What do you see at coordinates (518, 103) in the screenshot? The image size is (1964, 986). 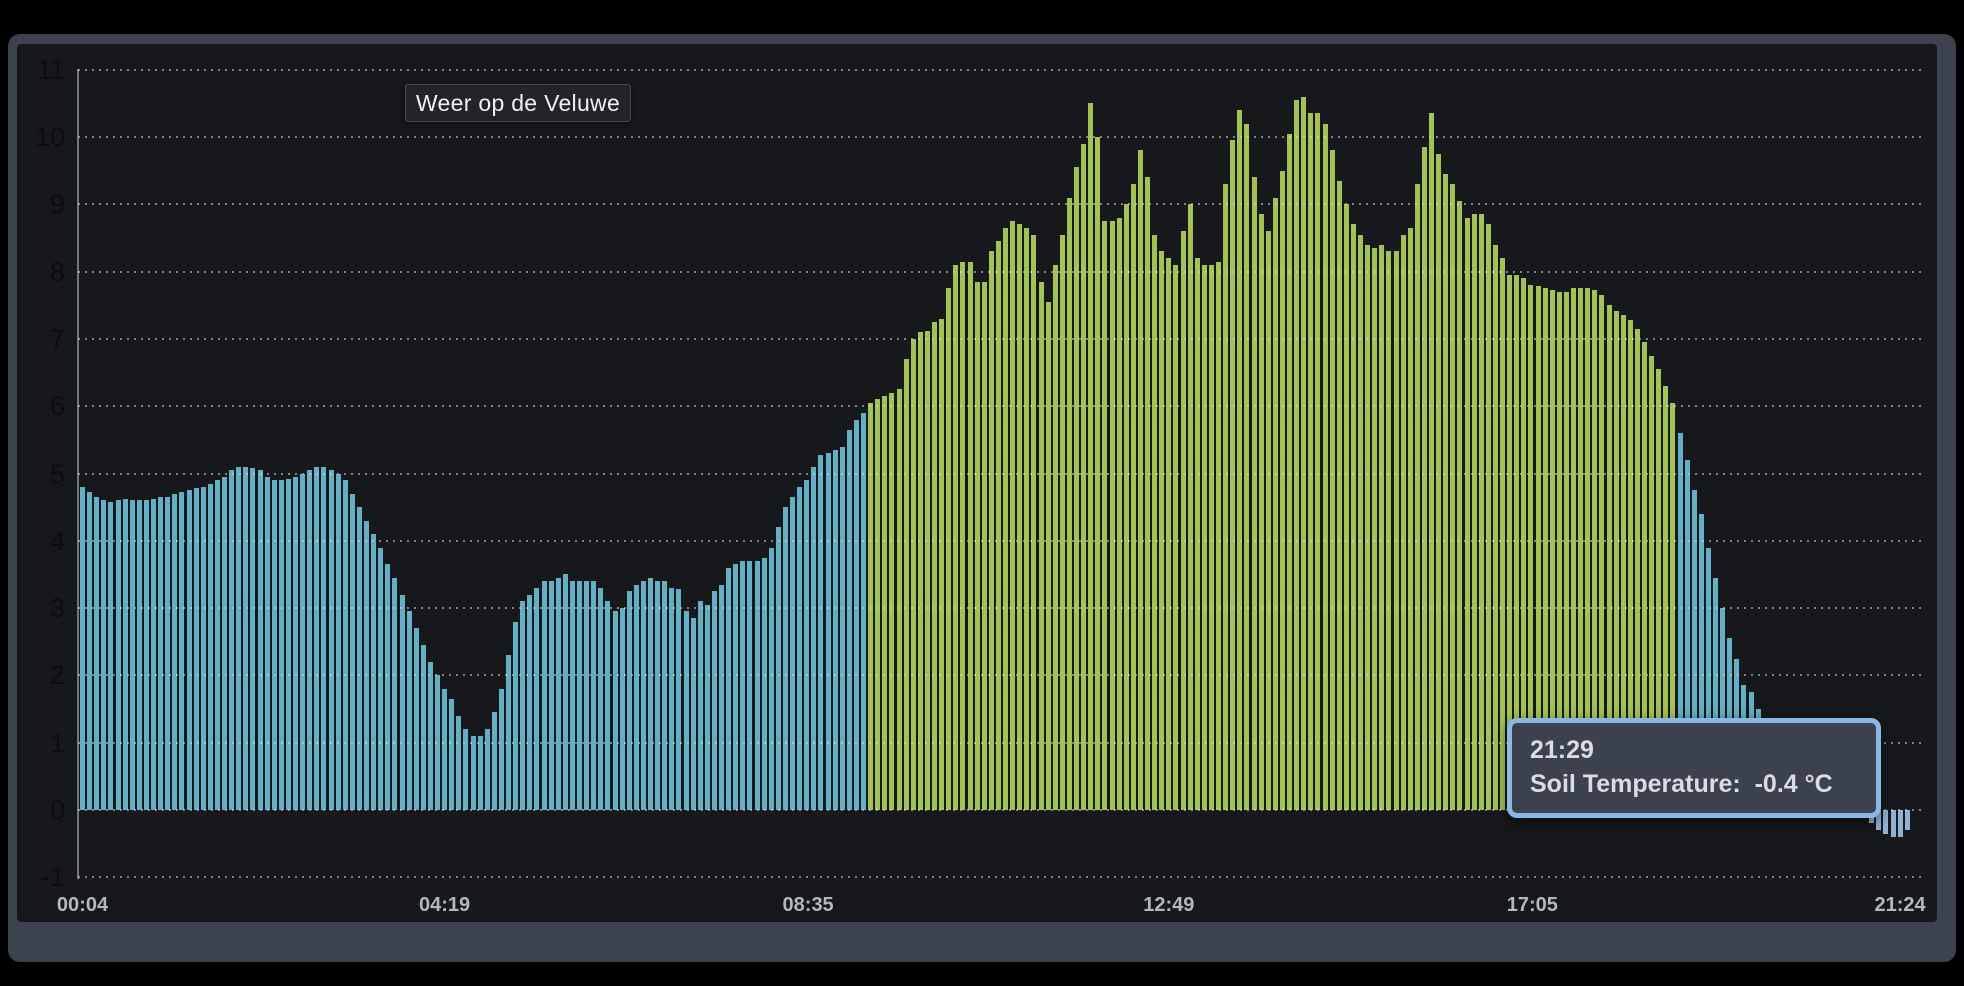 I see `panel-title: Weer op de Veluwe` at bounding box center [518, 103].